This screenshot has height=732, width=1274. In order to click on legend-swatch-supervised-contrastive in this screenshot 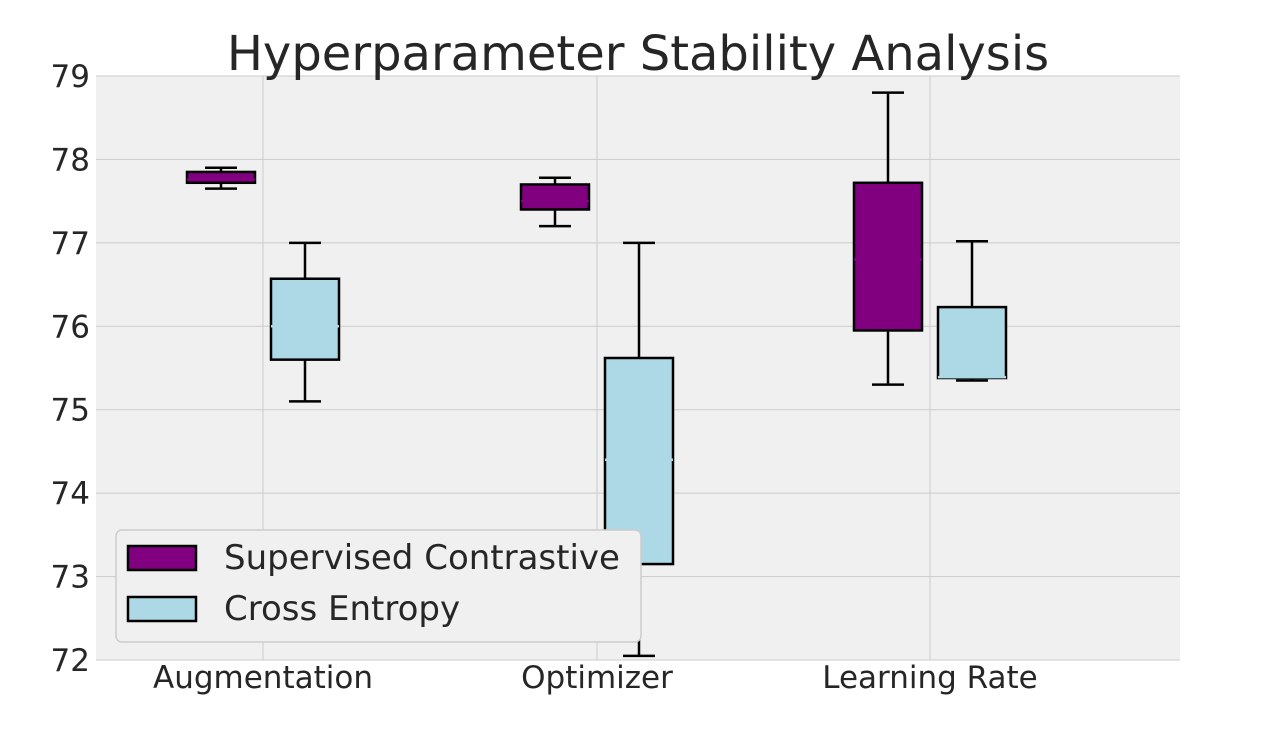, I will do `click(162, 558)`.